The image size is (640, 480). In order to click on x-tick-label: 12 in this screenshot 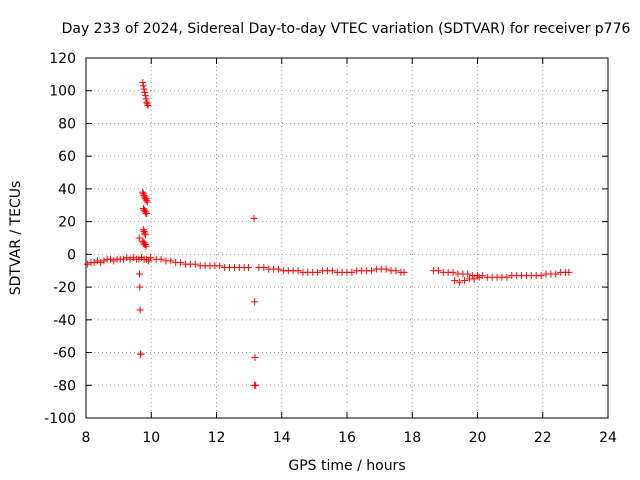, I will do `click(217, 438)`.